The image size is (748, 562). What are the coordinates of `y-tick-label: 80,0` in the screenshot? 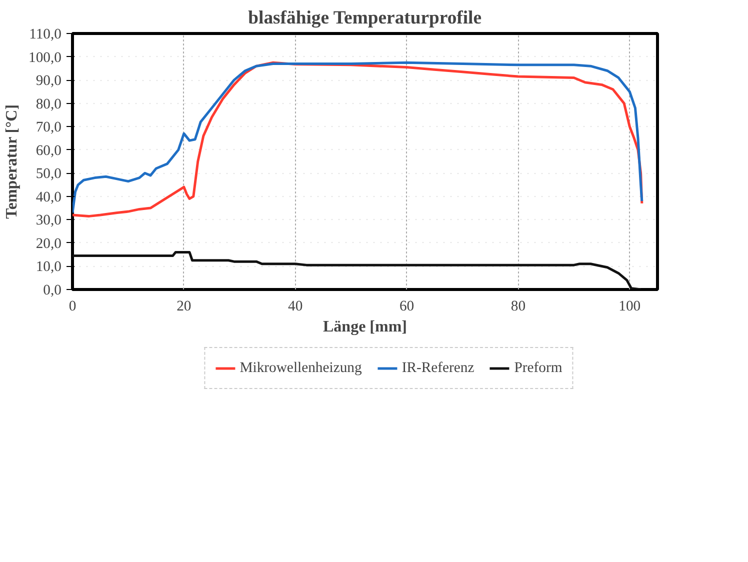 It's located at (49, 104).